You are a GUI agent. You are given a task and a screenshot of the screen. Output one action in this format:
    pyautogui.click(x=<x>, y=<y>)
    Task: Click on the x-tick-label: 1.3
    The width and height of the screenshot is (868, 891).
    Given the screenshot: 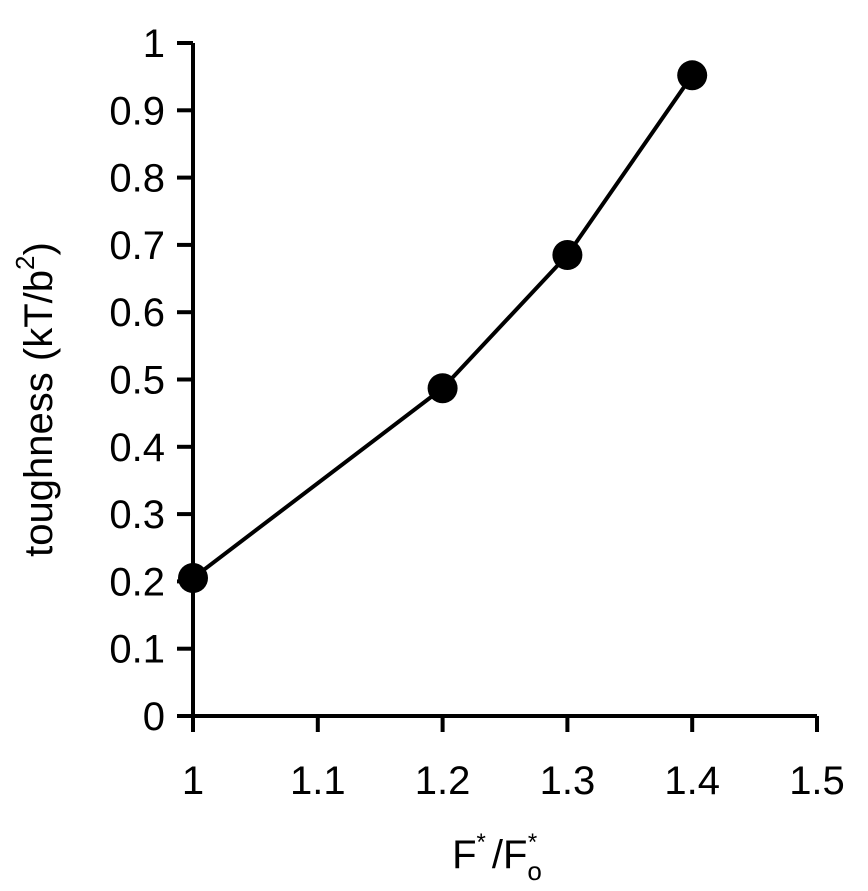 What is the action you would take?
    pyautogui.click(x=568, y=781)
    